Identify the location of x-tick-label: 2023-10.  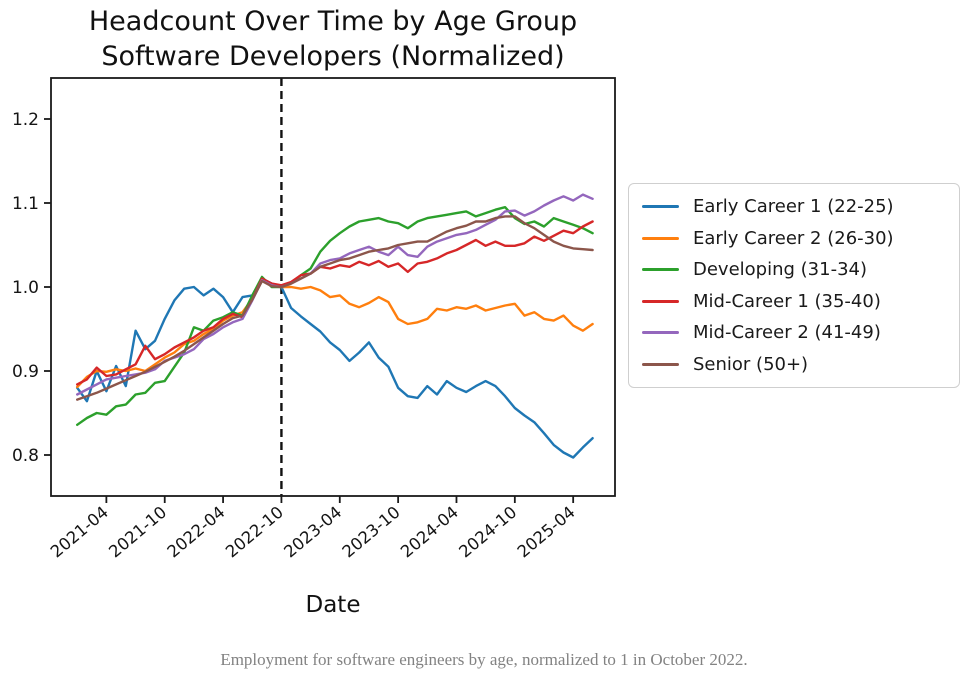
(371, 532).